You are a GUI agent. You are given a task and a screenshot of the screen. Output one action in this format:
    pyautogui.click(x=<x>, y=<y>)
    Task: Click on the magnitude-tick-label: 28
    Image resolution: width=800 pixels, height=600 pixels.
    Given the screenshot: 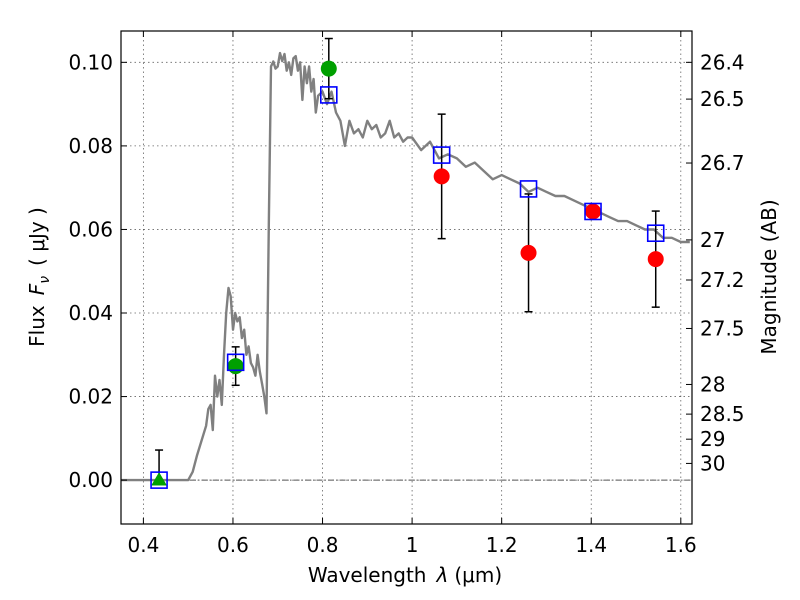 What is the action you would take?
    pyautogui.click(x=712, y=384)
    